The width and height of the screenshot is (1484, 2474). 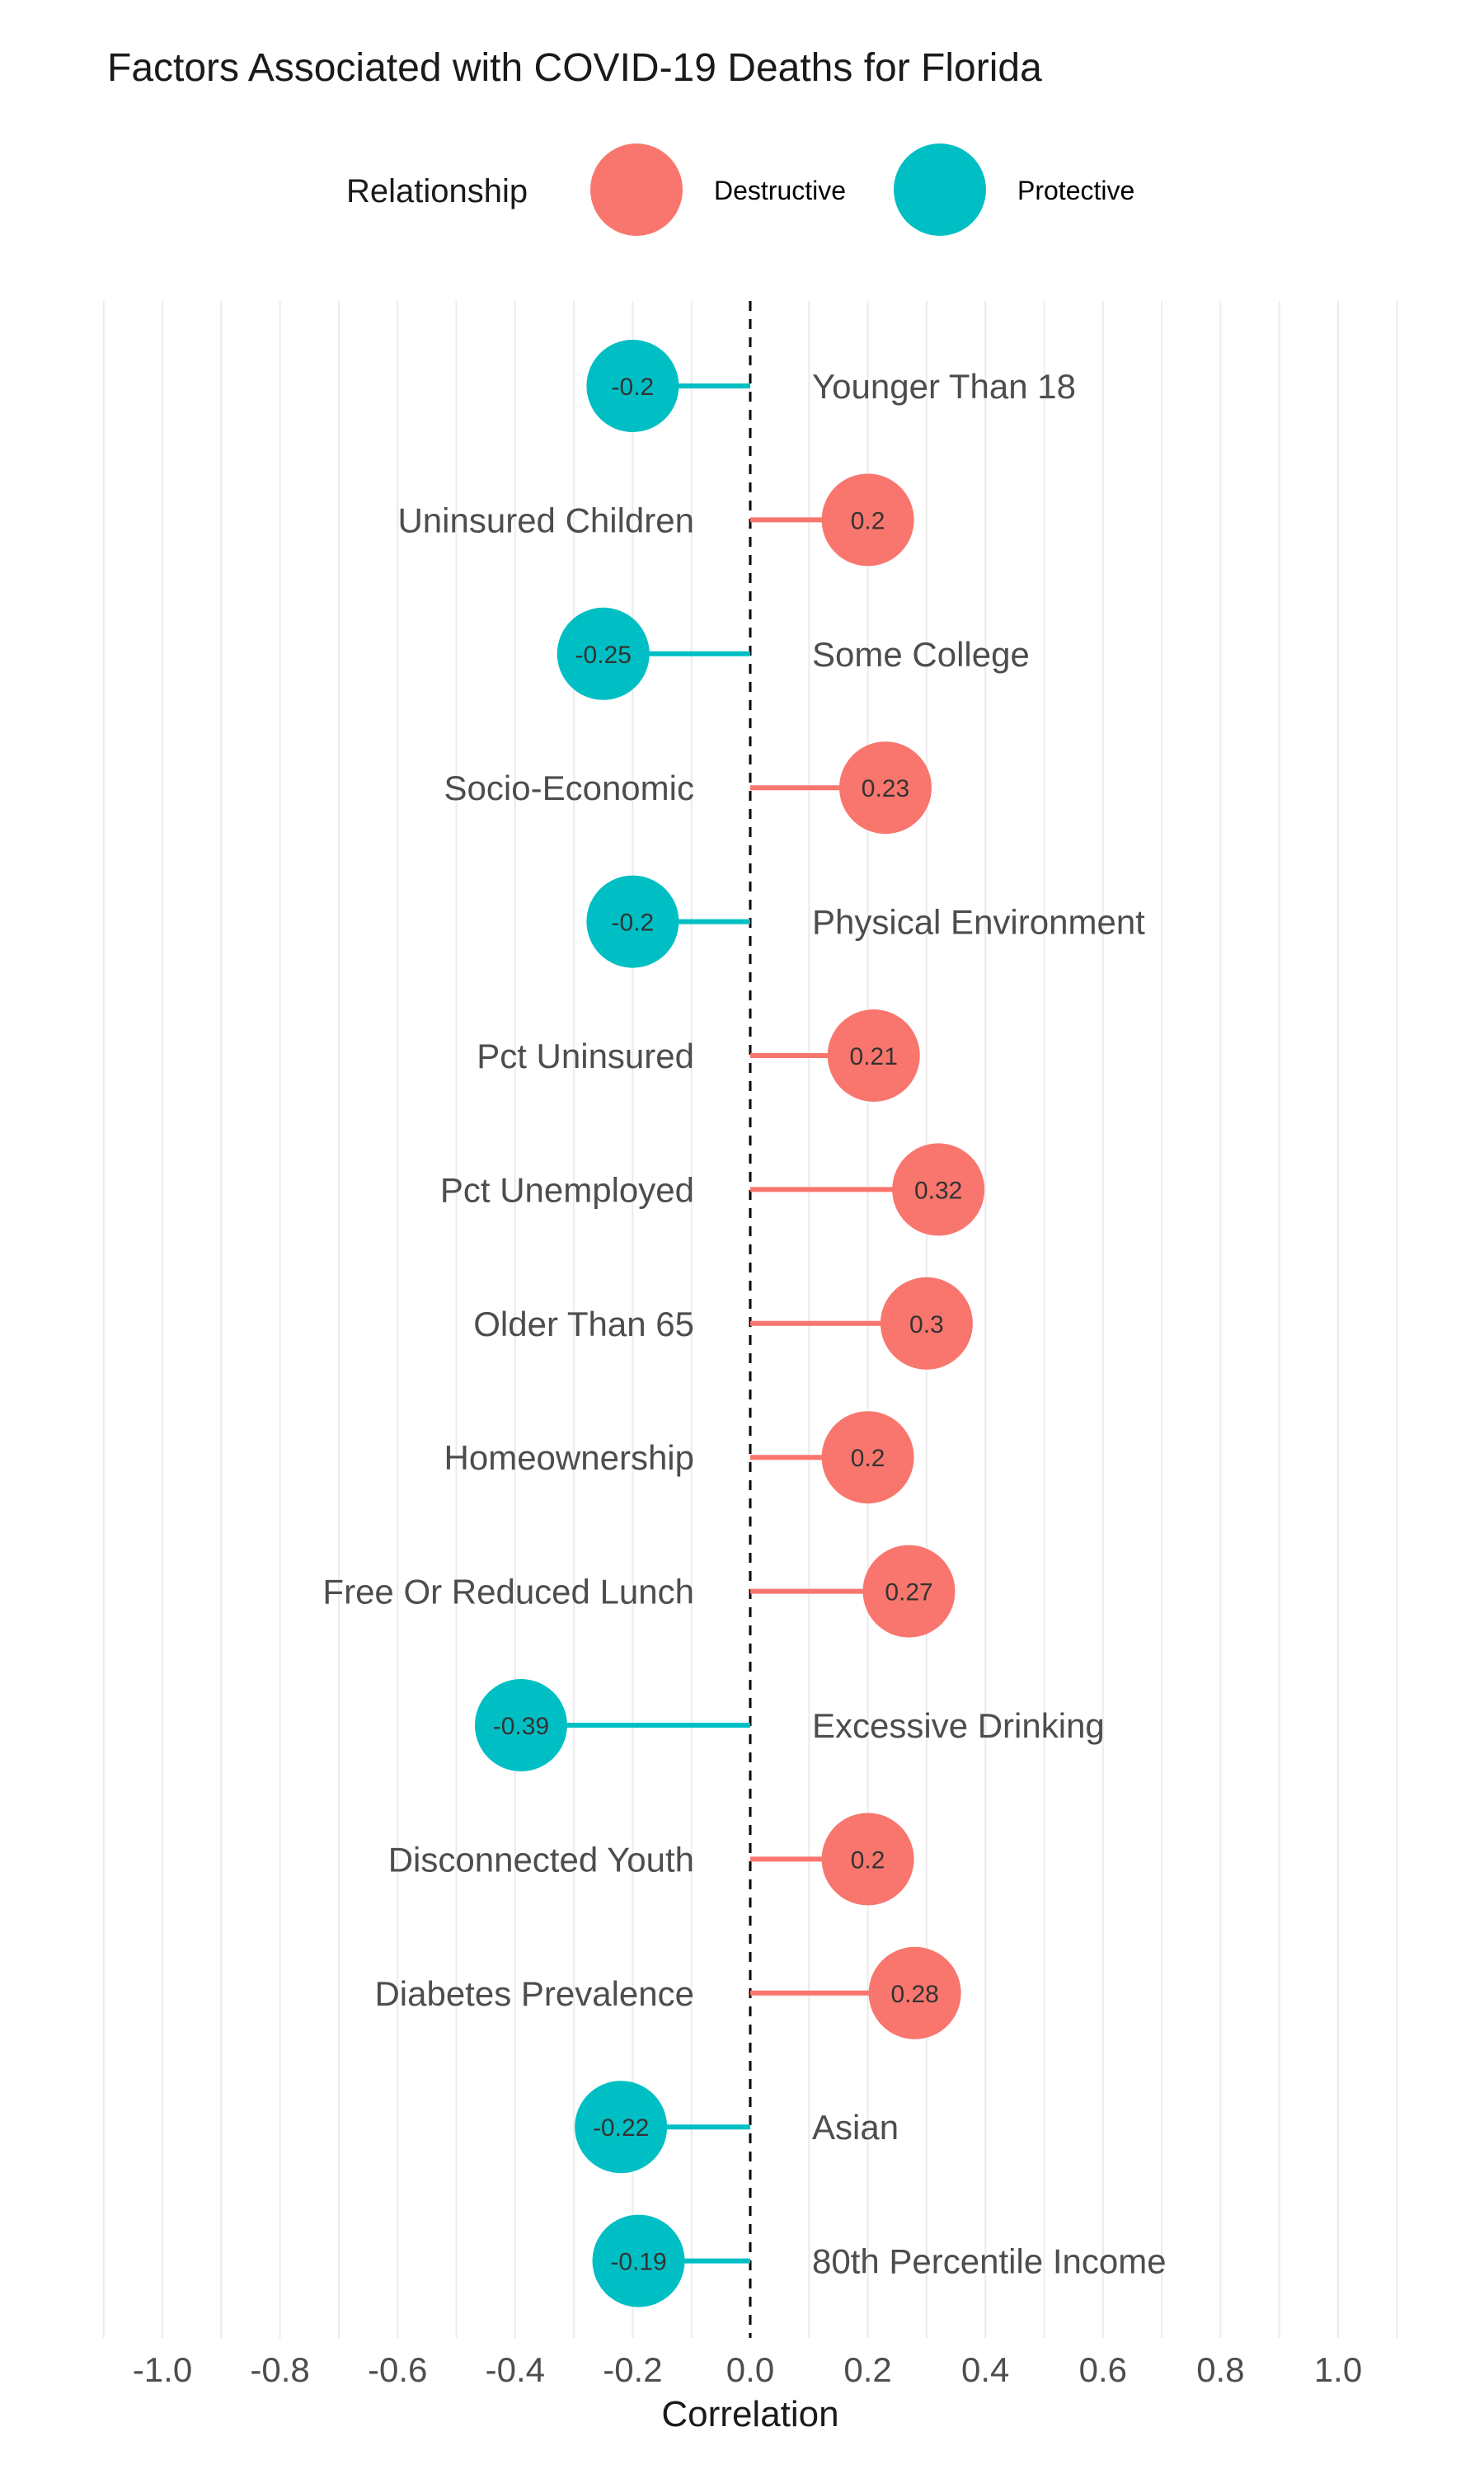 I want to click on lollipop-younger-than-18: -0.2 Younger Than 18, so click(x=831, y=386).